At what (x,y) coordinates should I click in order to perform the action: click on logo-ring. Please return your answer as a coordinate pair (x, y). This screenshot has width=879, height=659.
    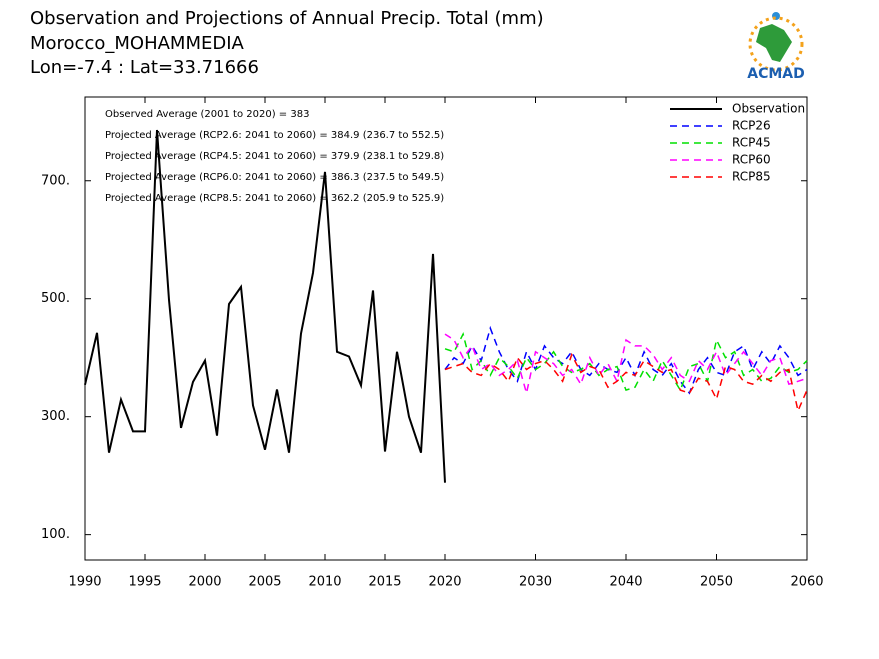
    Looking at the image, I should click on (776, 44).